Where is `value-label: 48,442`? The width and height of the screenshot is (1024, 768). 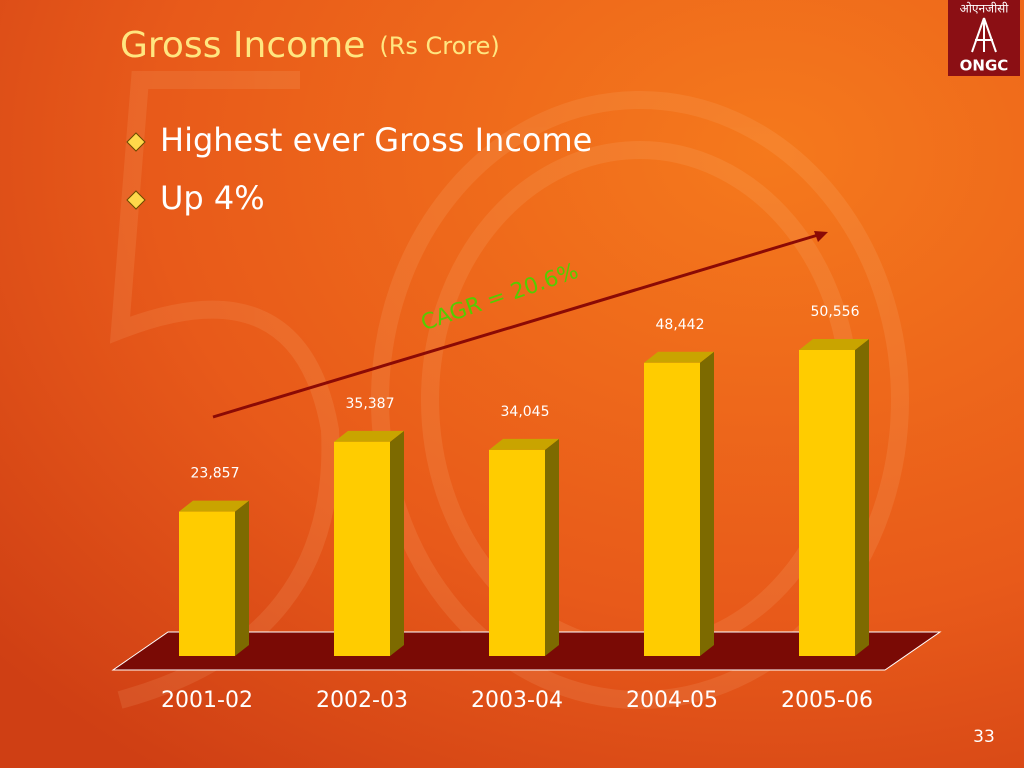 value-label: 48,442 is located at coordinates (680, 325).